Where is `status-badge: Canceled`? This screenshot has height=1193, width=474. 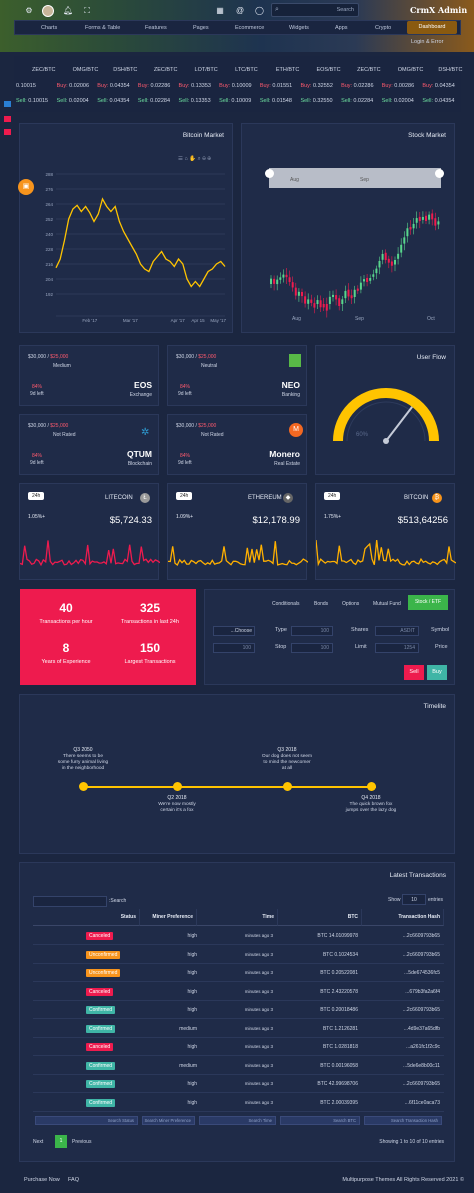
status-badge: Canceled is located at coordinates (100, 1047).